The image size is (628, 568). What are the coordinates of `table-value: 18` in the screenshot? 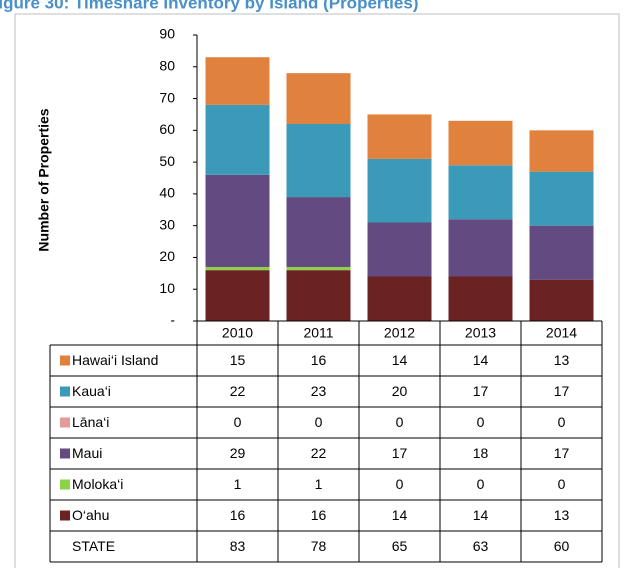 It's located at (481, 453).